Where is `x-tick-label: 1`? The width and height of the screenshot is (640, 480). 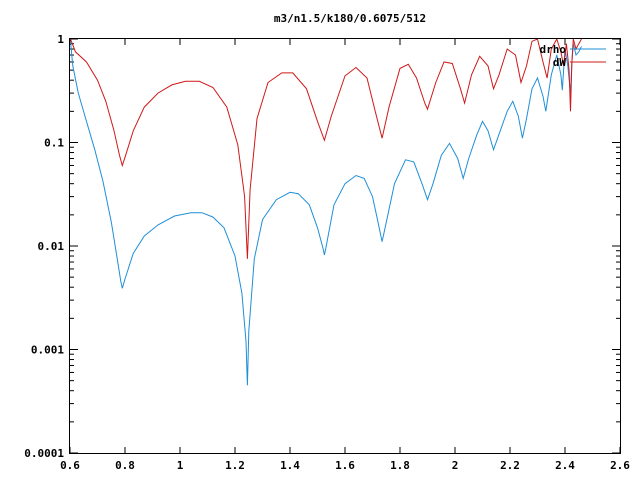 x-tick-label: 1 is located at coordinates (180, 465).